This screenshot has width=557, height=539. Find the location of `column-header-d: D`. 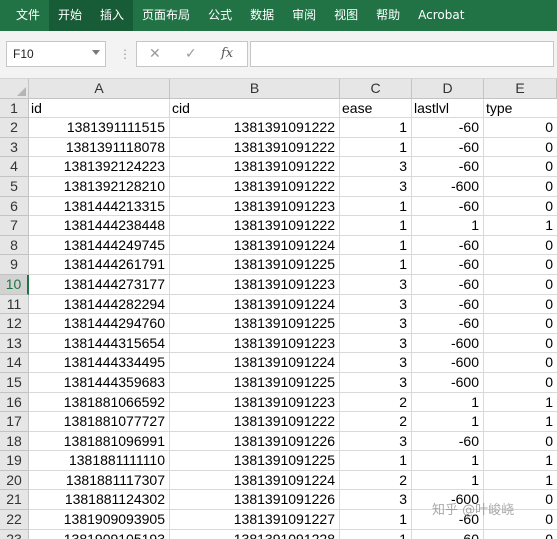

column-header-d: D is located at coordinates (448, 89).